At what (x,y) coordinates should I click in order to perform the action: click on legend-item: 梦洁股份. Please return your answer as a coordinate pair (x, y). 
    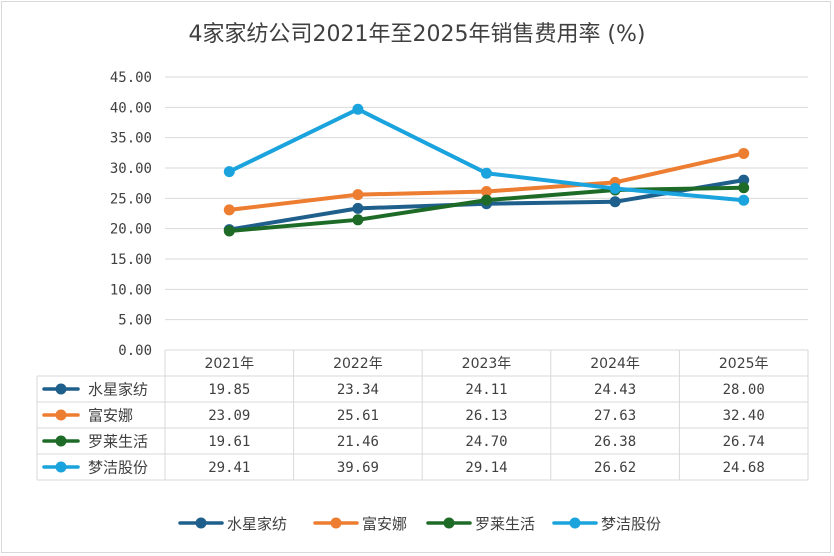
    Looking at the image, I should click on (606, 524).